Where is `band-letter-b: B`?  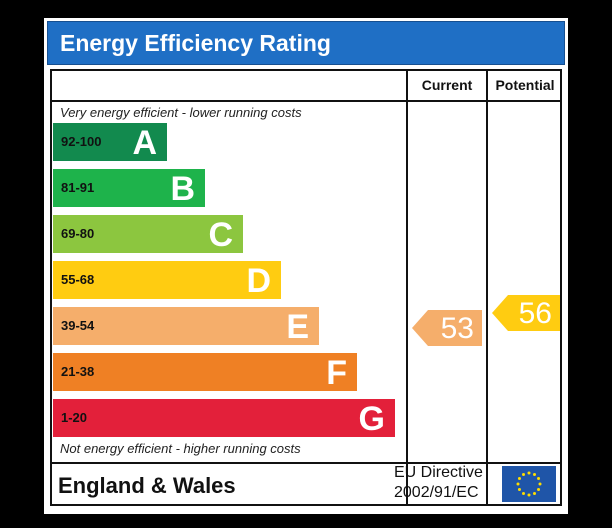
band-letter-b: B is located at coordinates (182, 189).